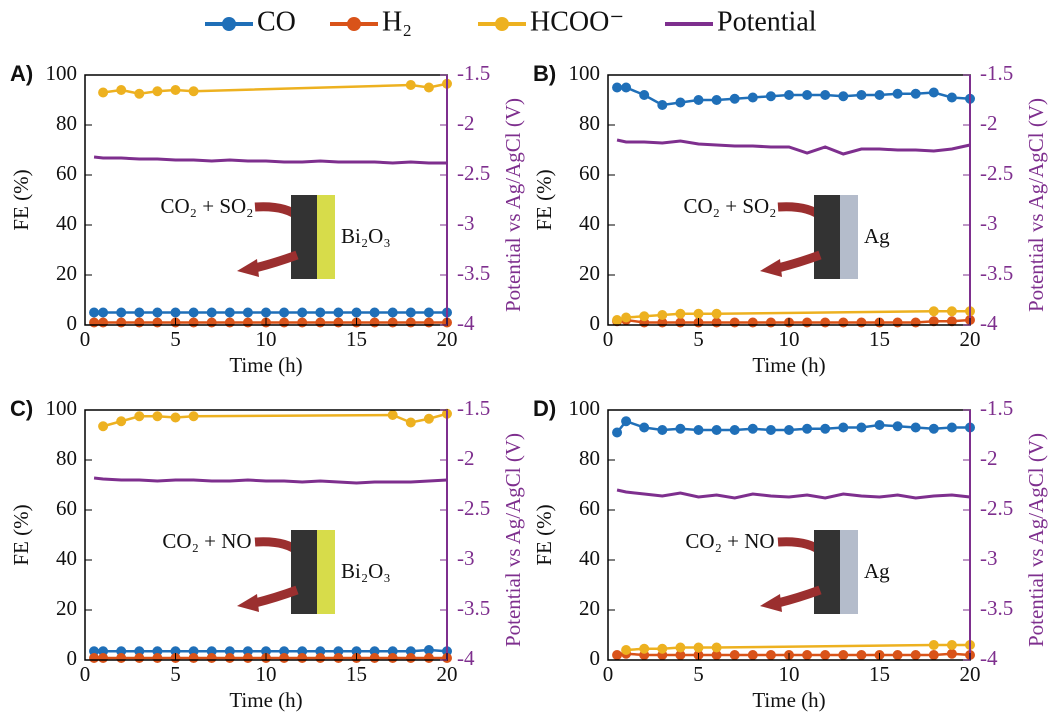 Image resolution: width=1050 pixels, height=724 pixels. What do you see at coordinates (356, 674) in the screenshot?
I see `x-tick-label: 15` at bounding box center [356, 674].